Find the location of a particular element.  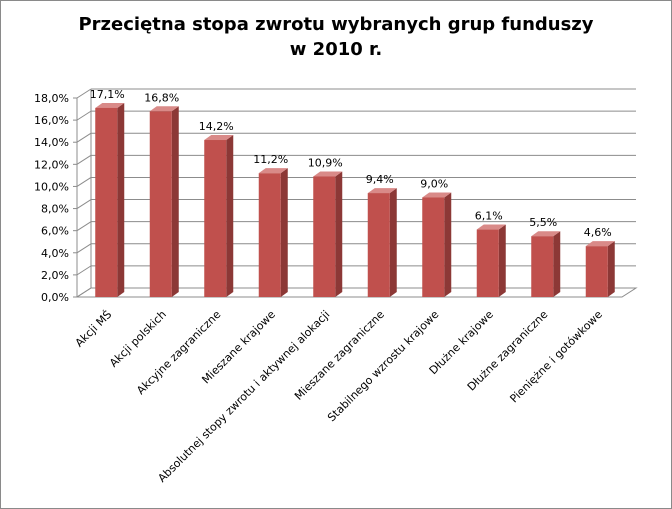

data-label: 14,2% is located at coordinates (216, 126).